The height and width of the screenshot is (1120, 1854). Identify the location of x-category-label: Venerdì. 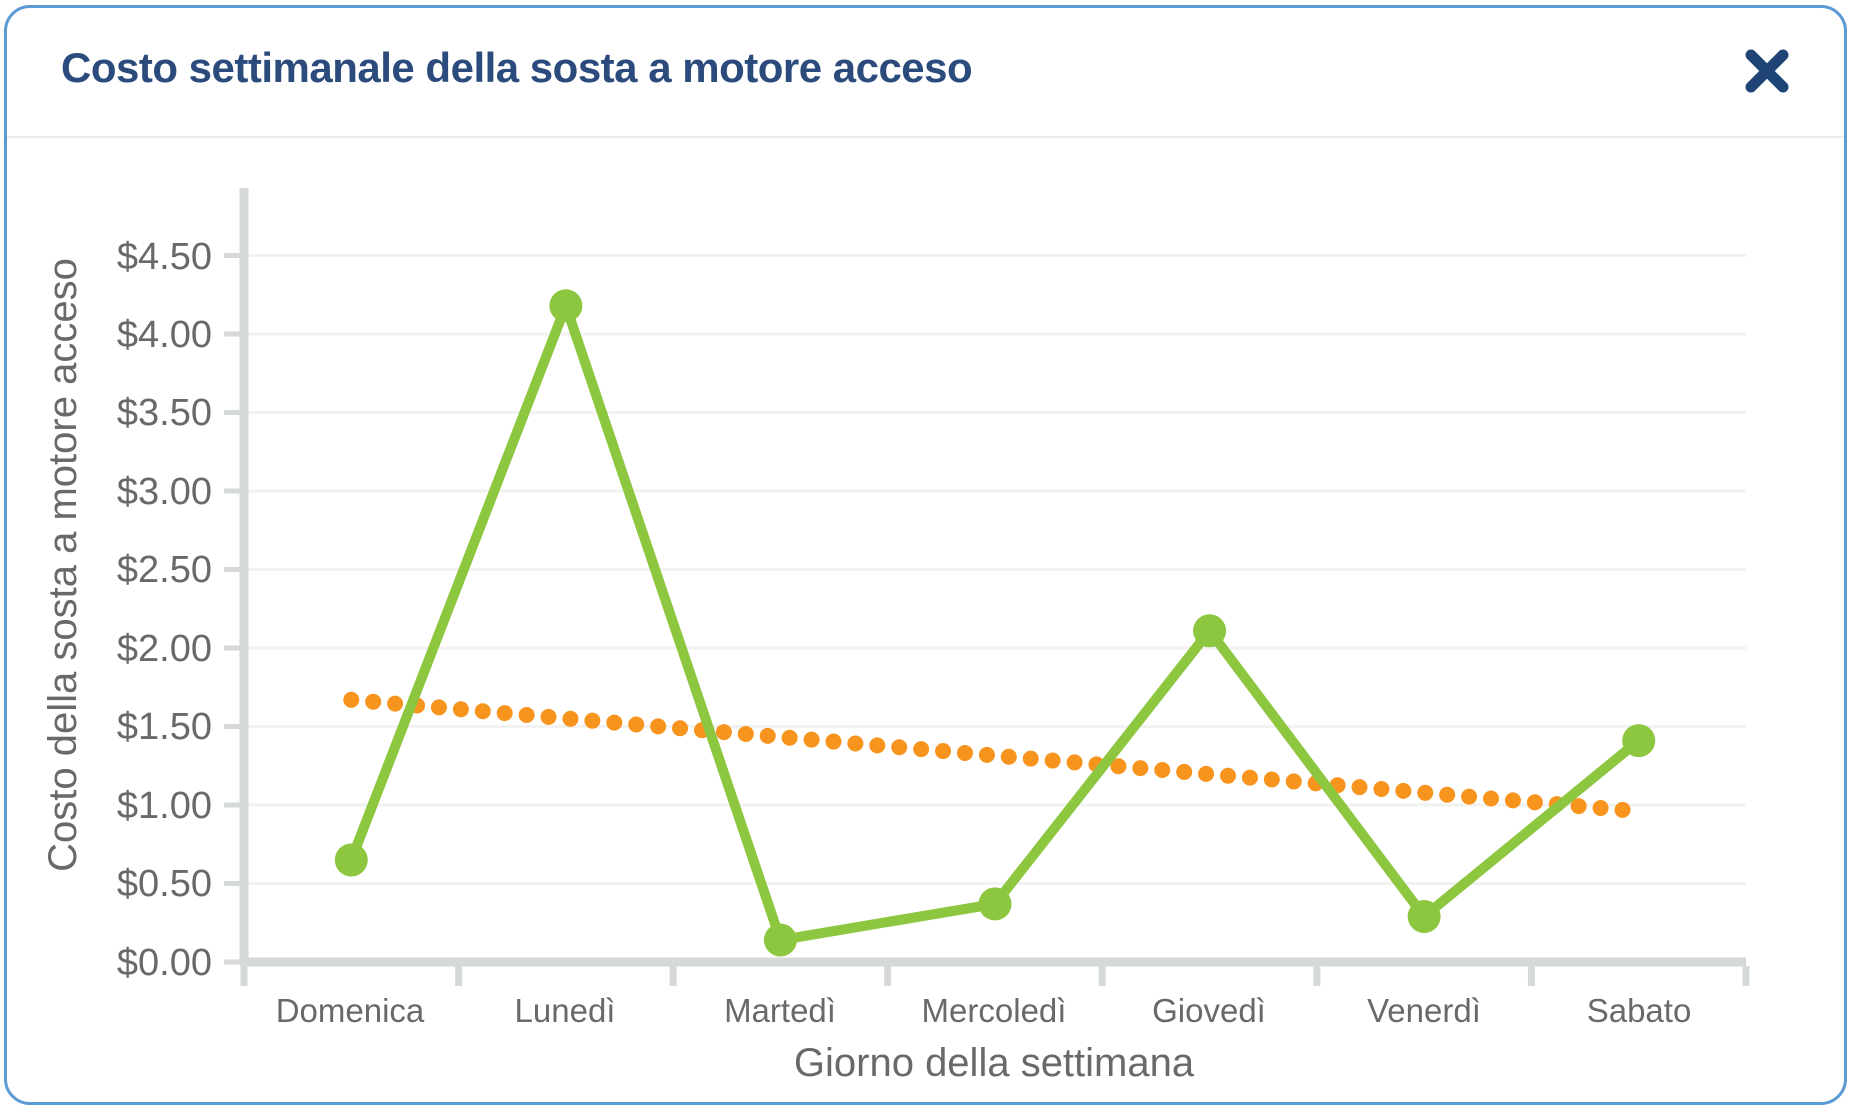
(1424, 1010).